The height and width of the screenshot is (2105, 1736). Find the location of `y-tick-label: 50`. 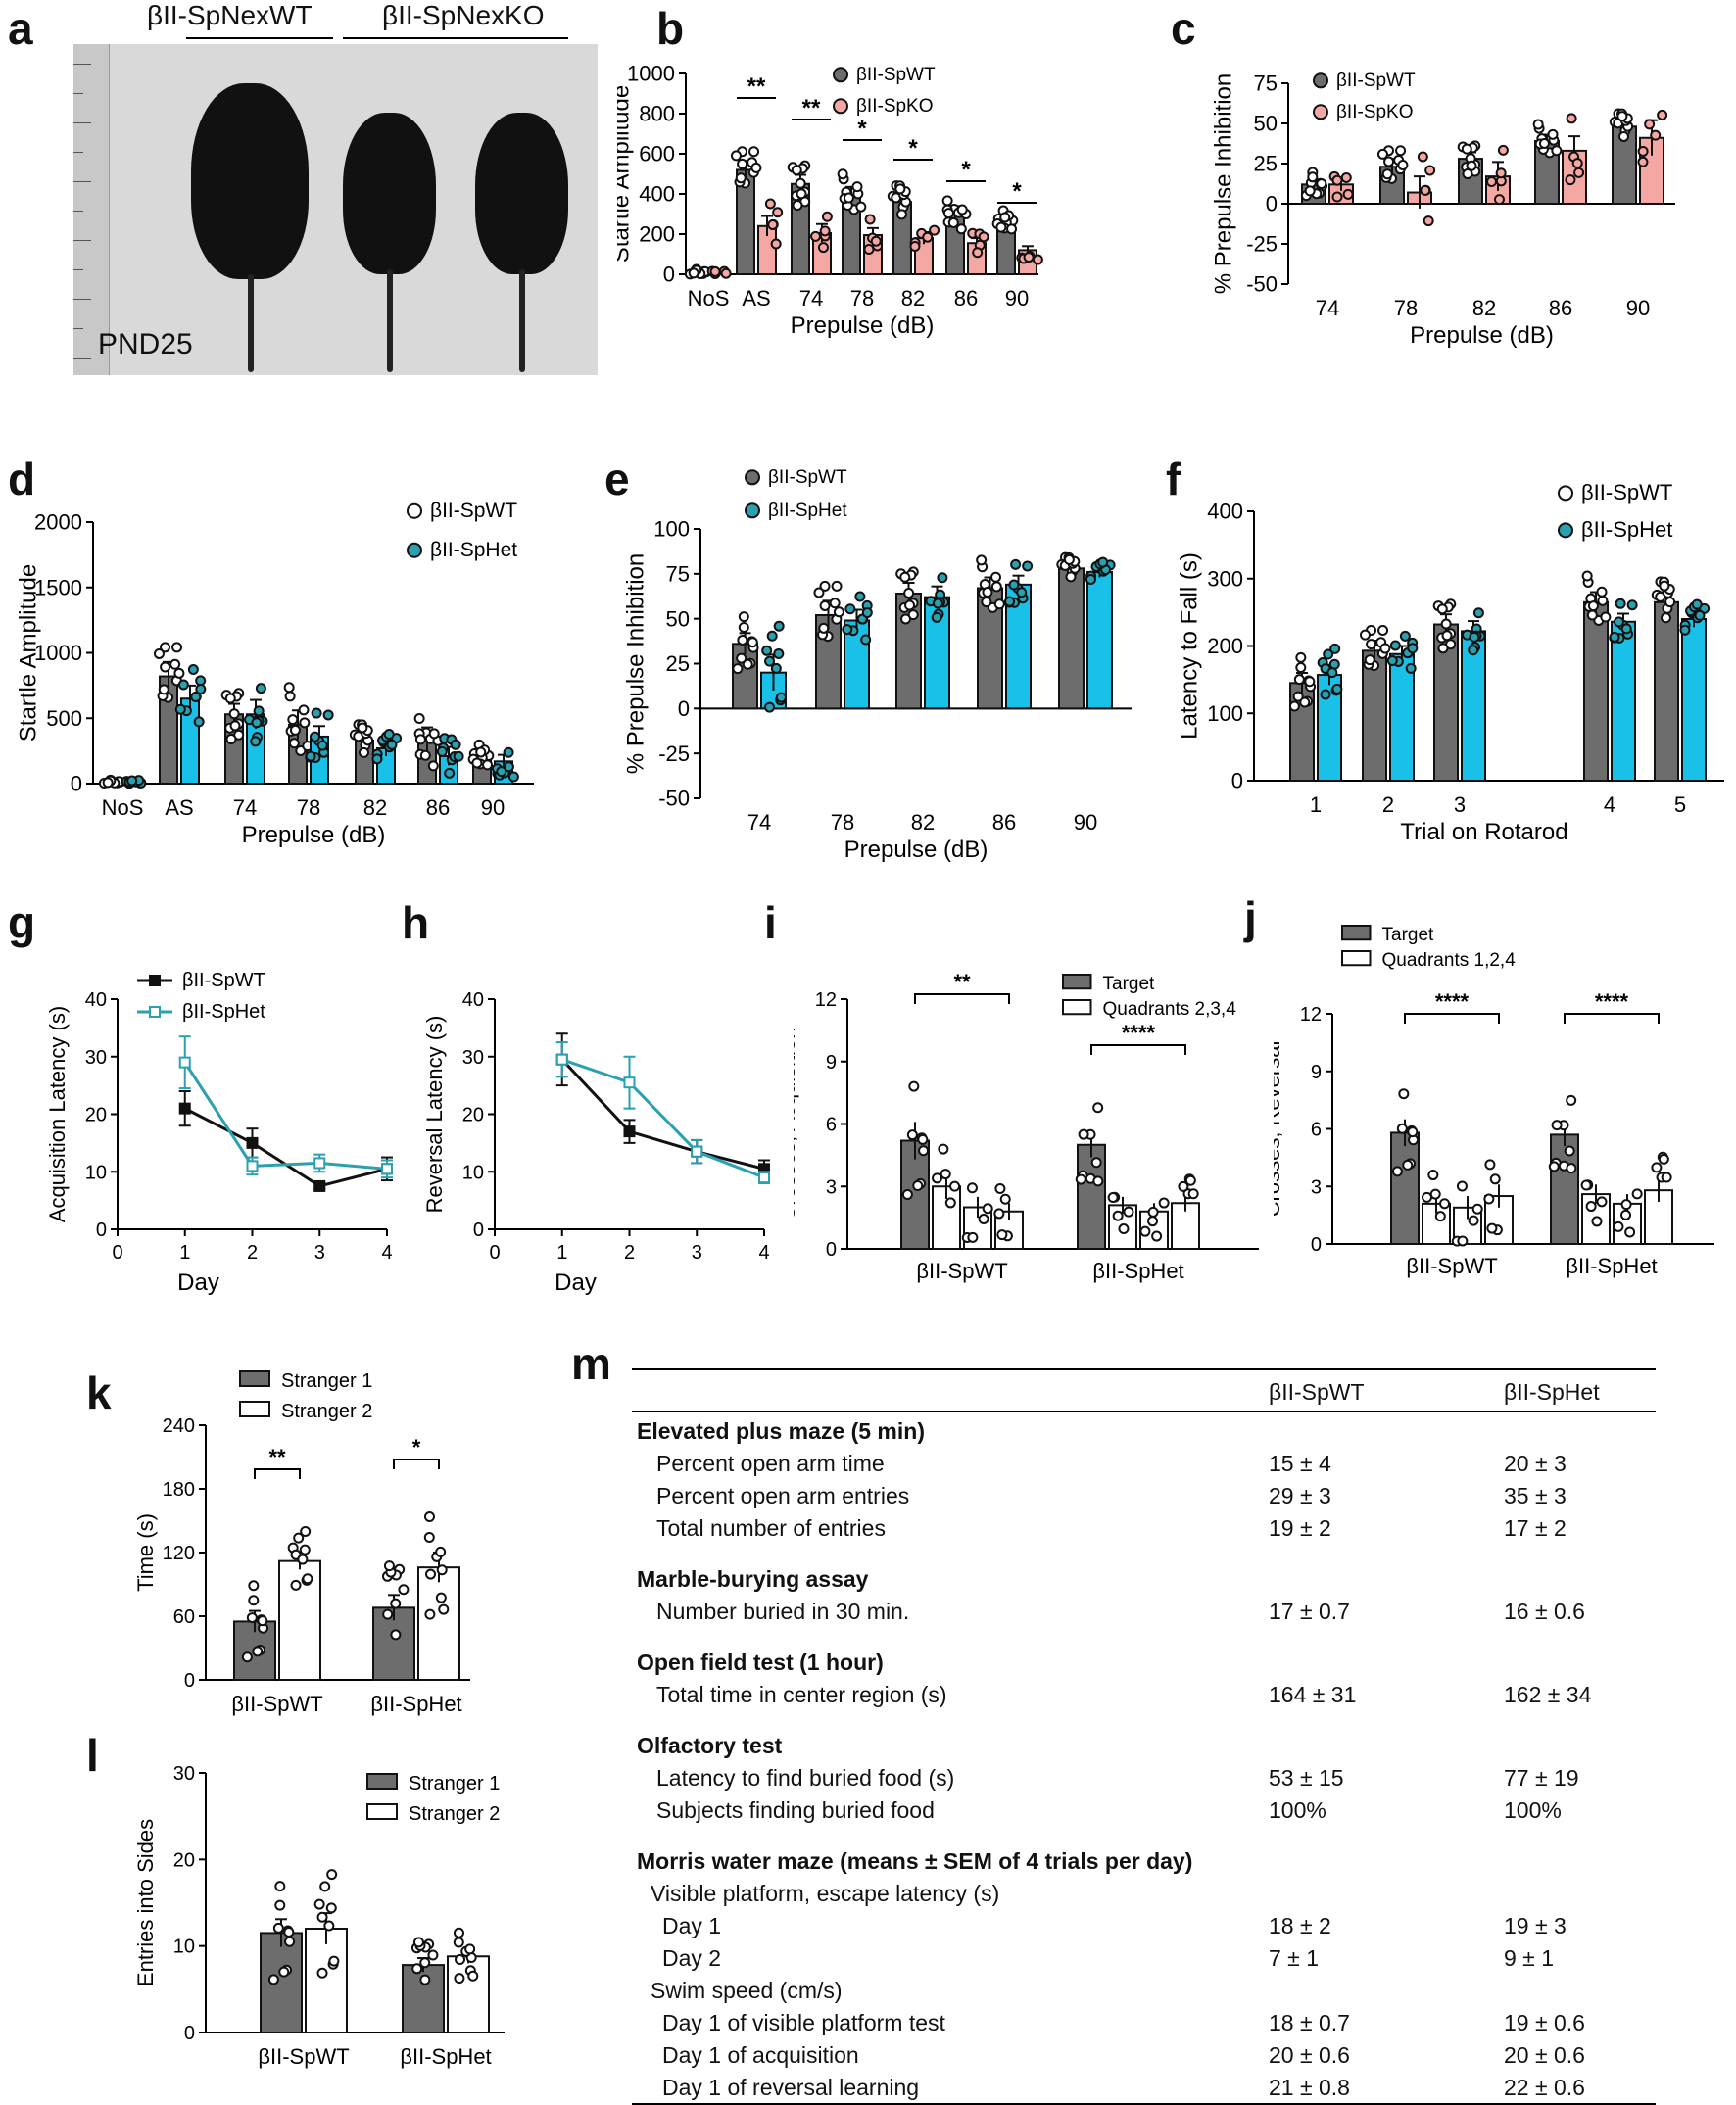

y-tick-label: 50 is located at coordinates (1266, 124).